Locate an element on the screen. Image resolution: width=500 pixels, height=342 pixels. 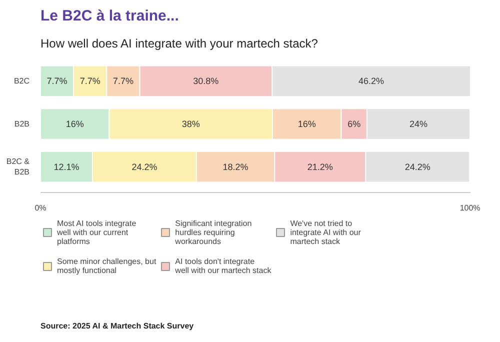
legend-label: We've not tried to integrate AI with our martech stack is located at coordinates (325, 232).